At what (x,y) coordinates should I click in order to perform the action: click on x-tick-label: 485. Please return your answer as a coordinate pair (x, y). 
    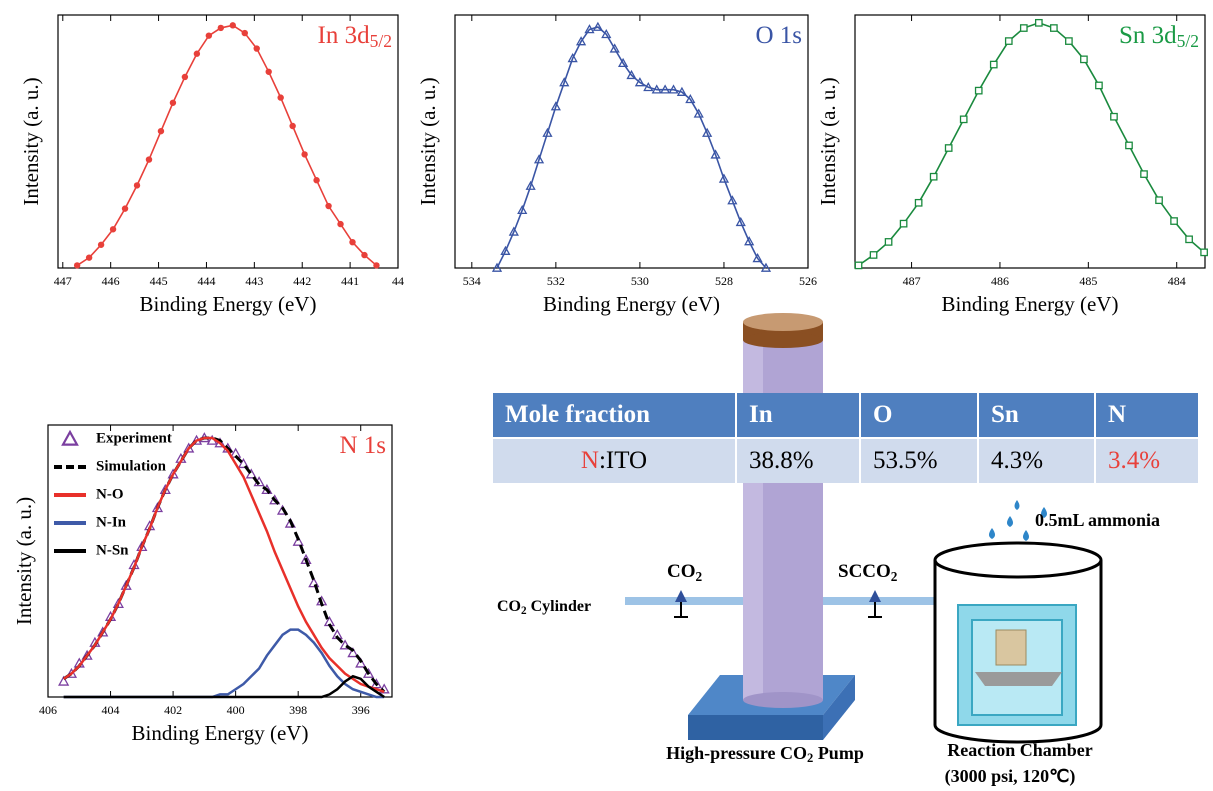
    Looking at the image, I should click on (1088, 281).